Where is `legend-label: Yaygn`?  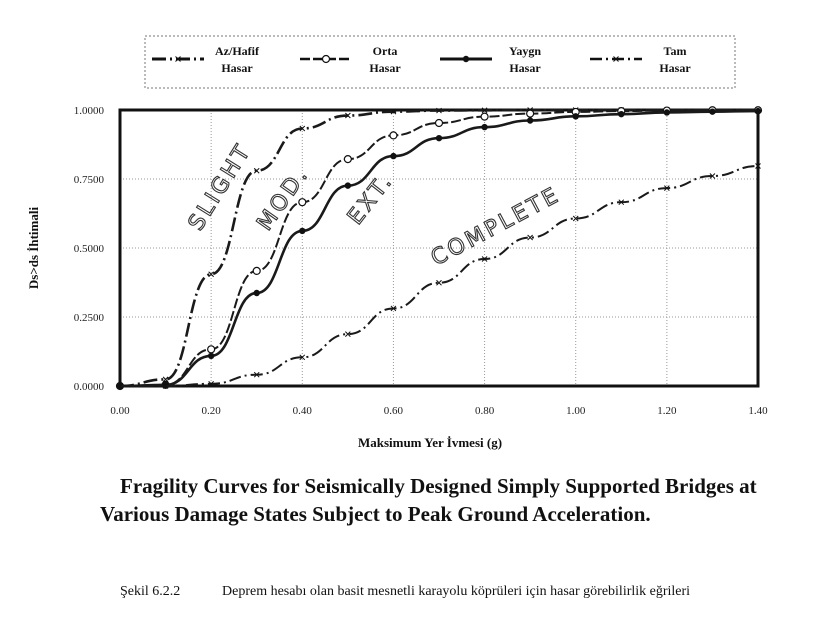
legend-label: Yaygn is located at coordinates (525, 51).